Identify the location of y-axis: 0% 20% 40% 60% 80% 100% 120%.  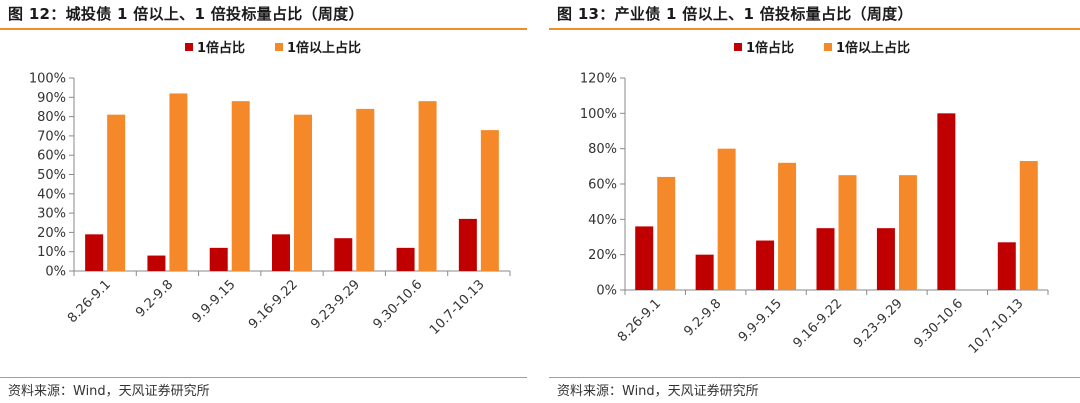
(603, 185).